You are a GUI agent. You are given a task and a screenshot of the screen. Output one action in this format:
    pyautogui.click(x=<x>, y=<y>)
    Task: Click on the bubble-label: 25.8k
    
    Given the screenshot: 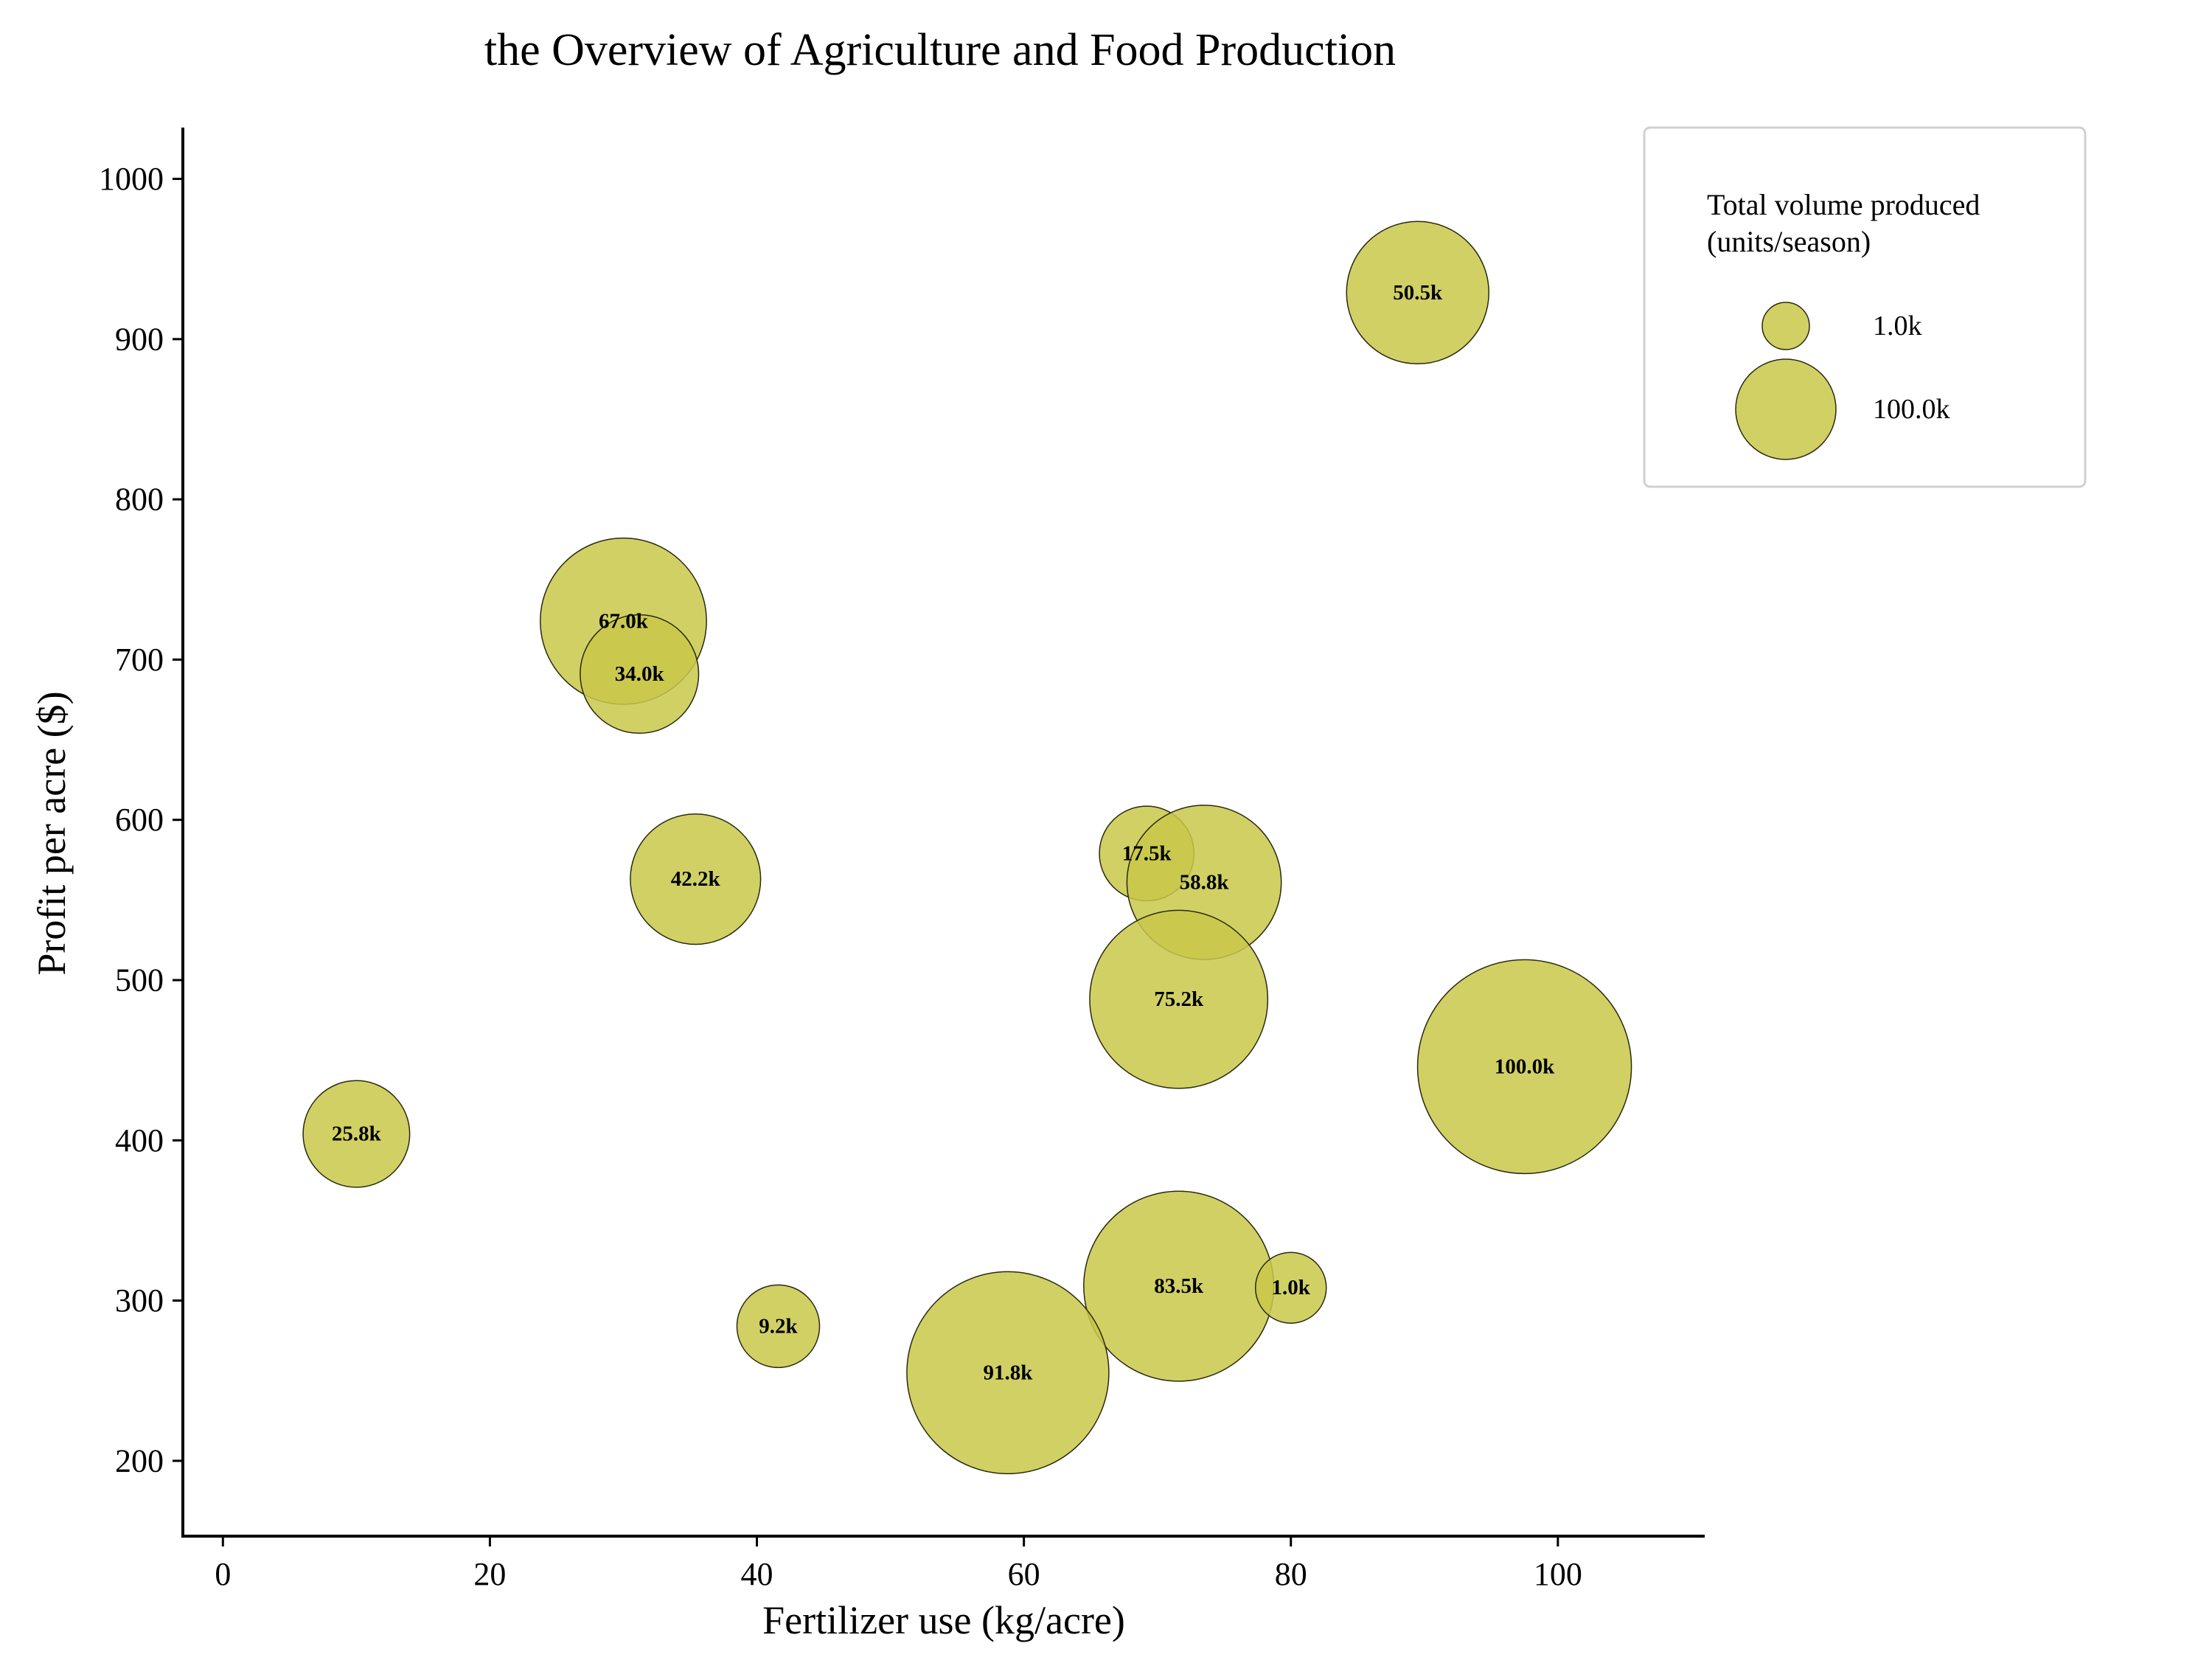 What is the action you would take?
    pyautogui.click(x=357, y=1134)
    